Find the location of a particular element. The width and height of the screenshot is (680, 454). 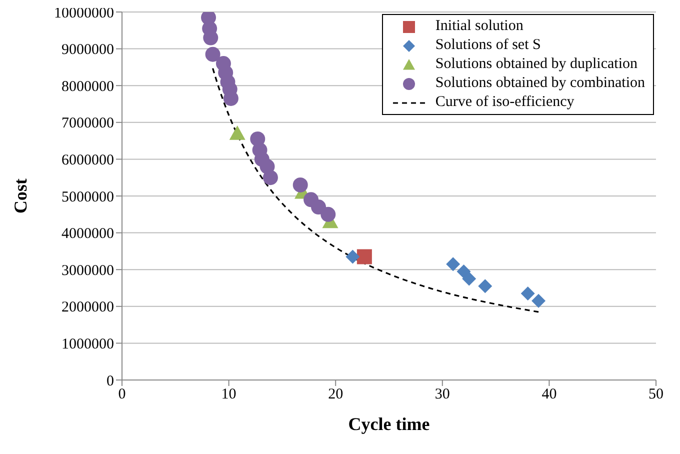

y-tick-label: 8000000 is located at coordinates (88, 86).